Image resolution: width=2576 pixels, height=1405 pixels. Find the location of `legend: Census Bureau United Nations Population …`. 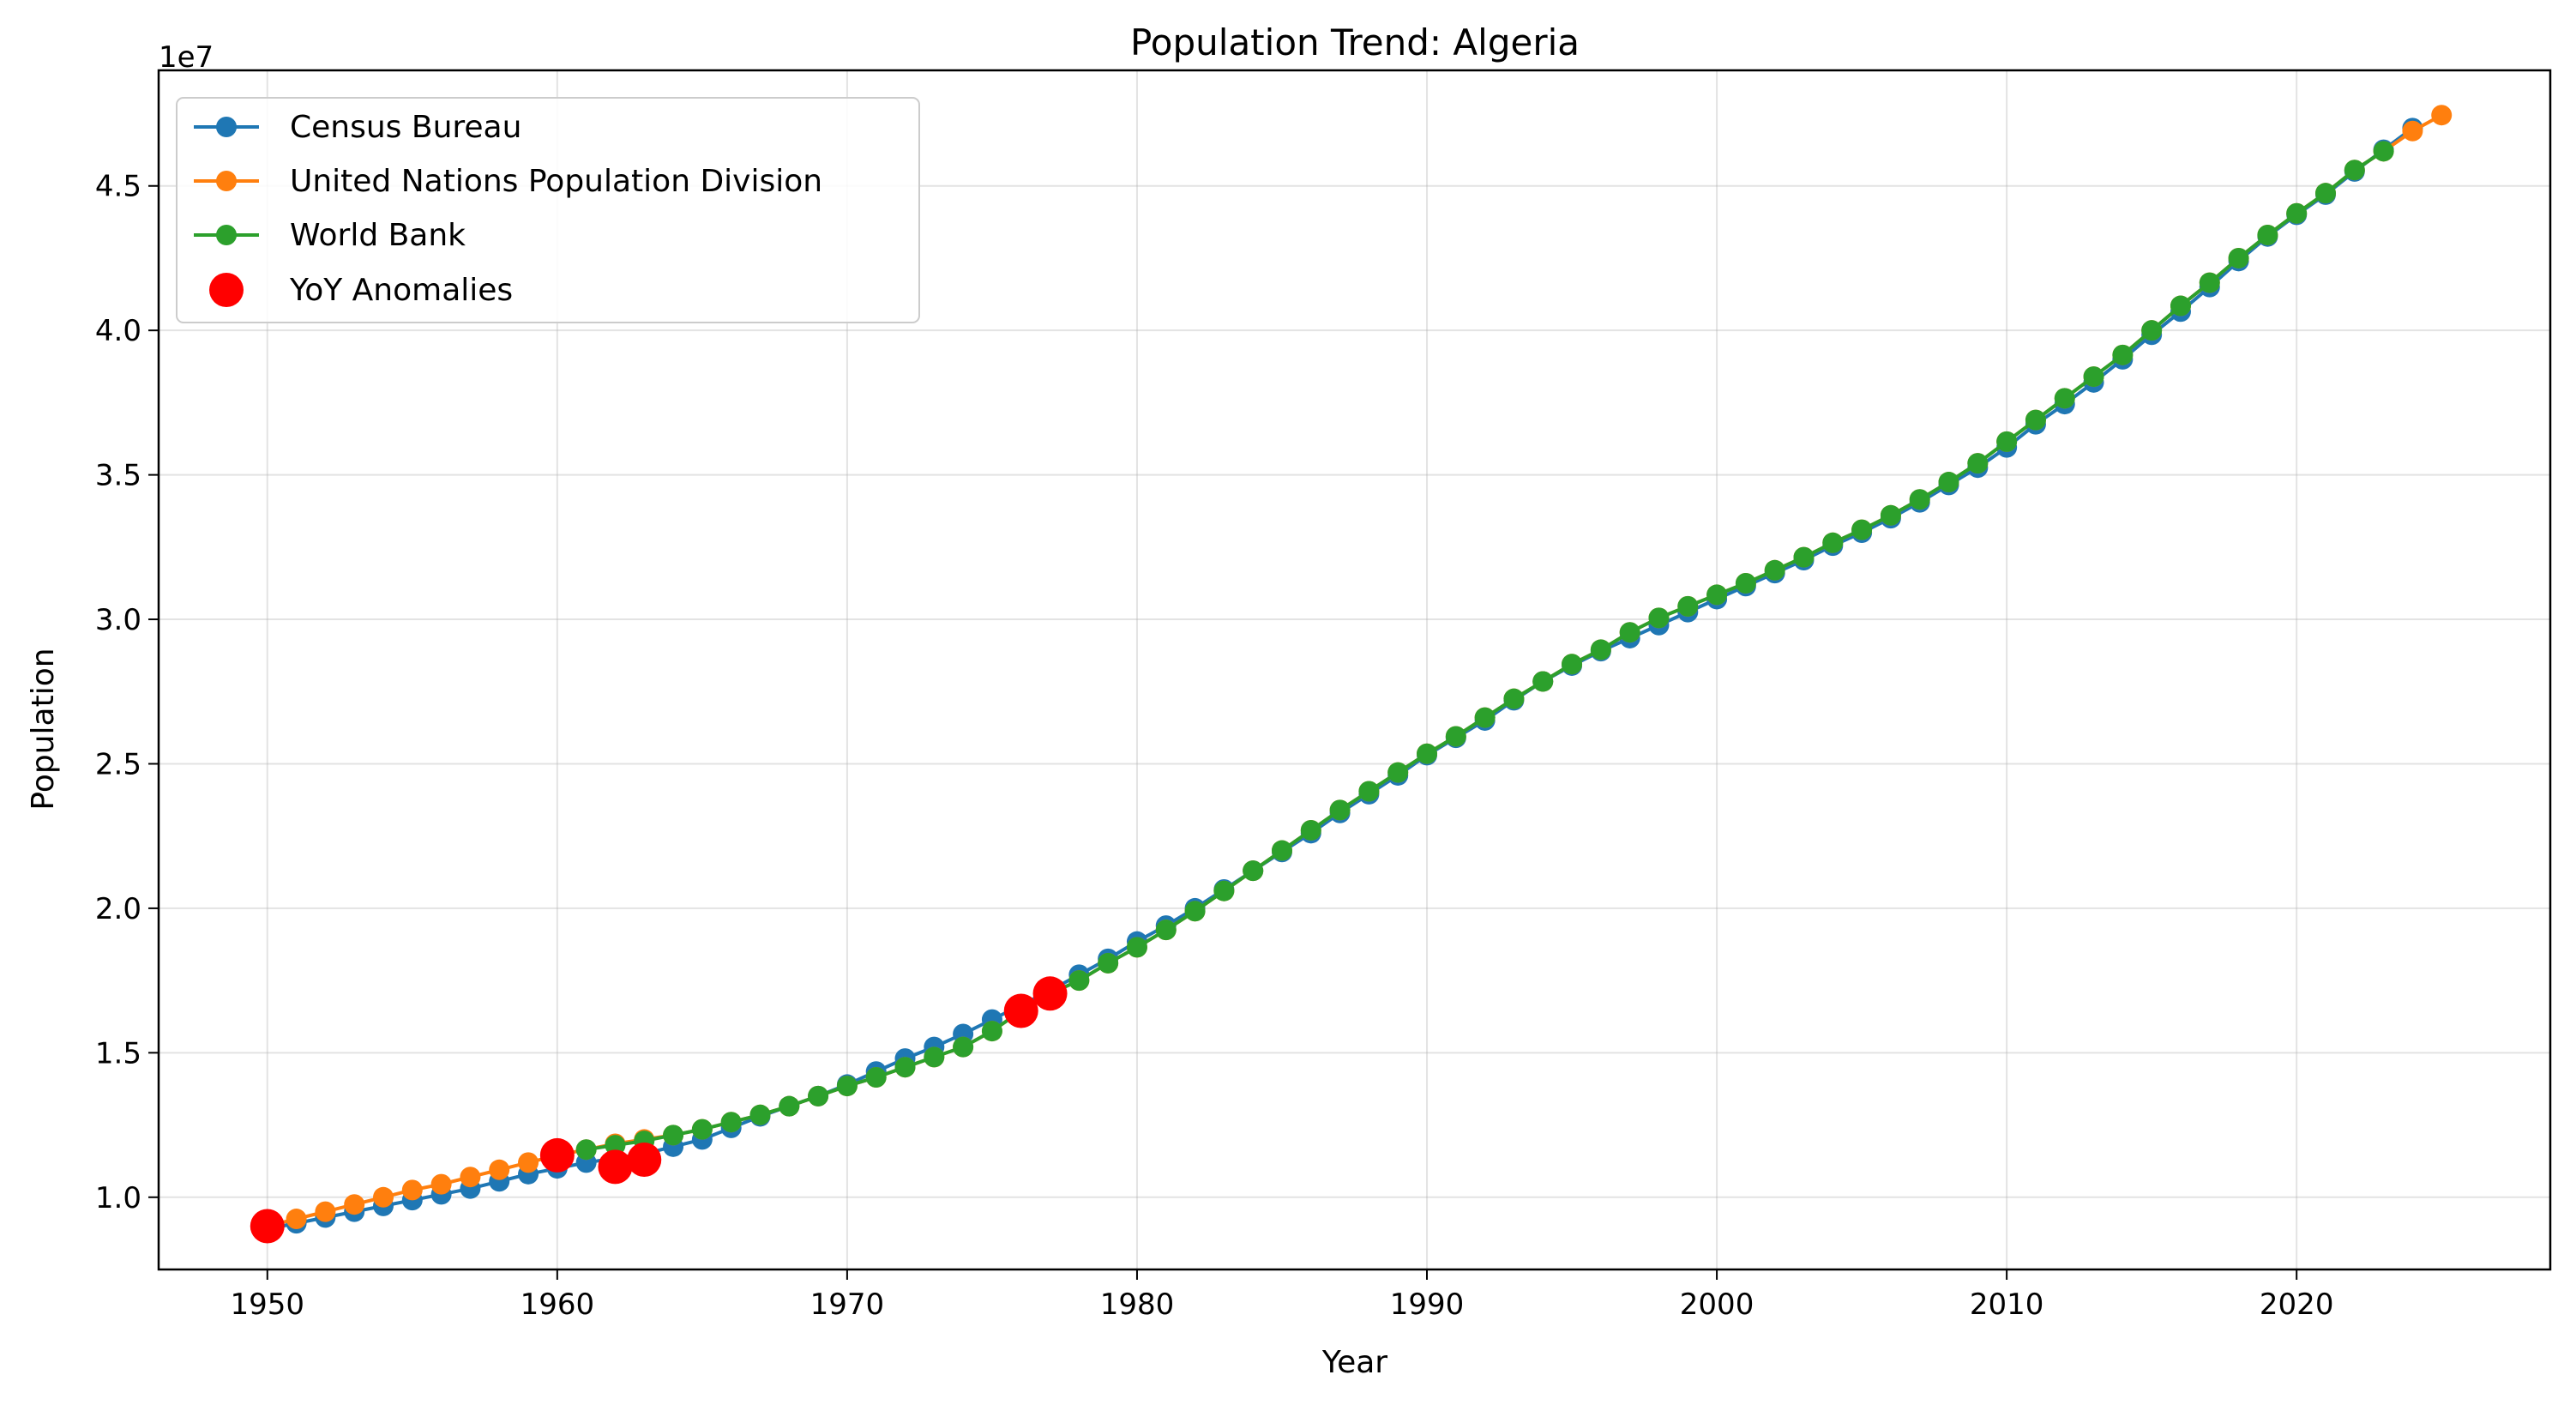

legend: Census Bureau United Nations Population … is located at coordinates (548, 210).